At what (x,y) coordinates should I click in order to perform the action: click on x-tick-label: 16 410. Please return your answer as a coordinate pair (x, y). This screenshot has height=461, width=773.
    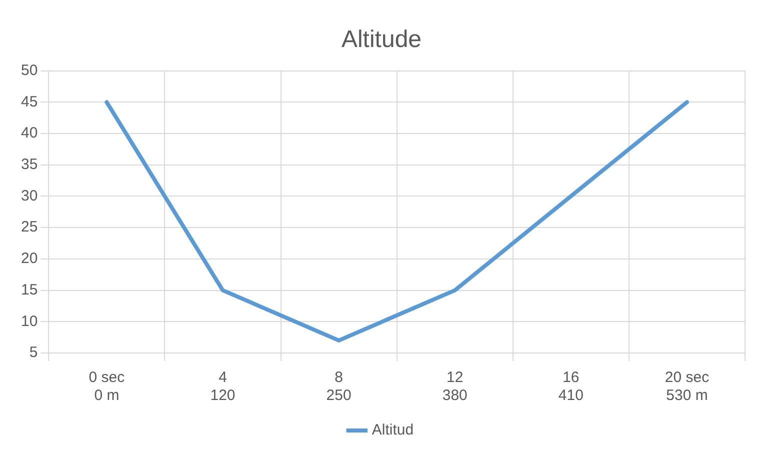
    Looking at the image, I should click on (571, 386).